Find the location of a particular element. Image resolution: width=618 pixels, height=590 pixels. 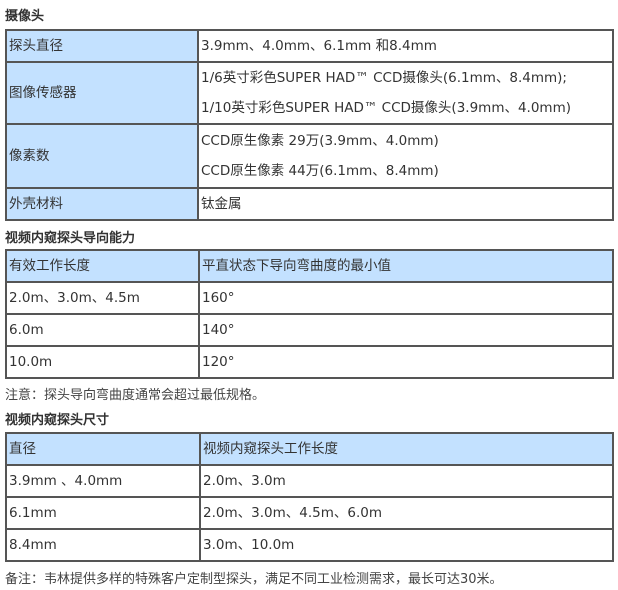

table-row: 8.4mm 3.0m、10.0m is located at coordinates (309, 545).